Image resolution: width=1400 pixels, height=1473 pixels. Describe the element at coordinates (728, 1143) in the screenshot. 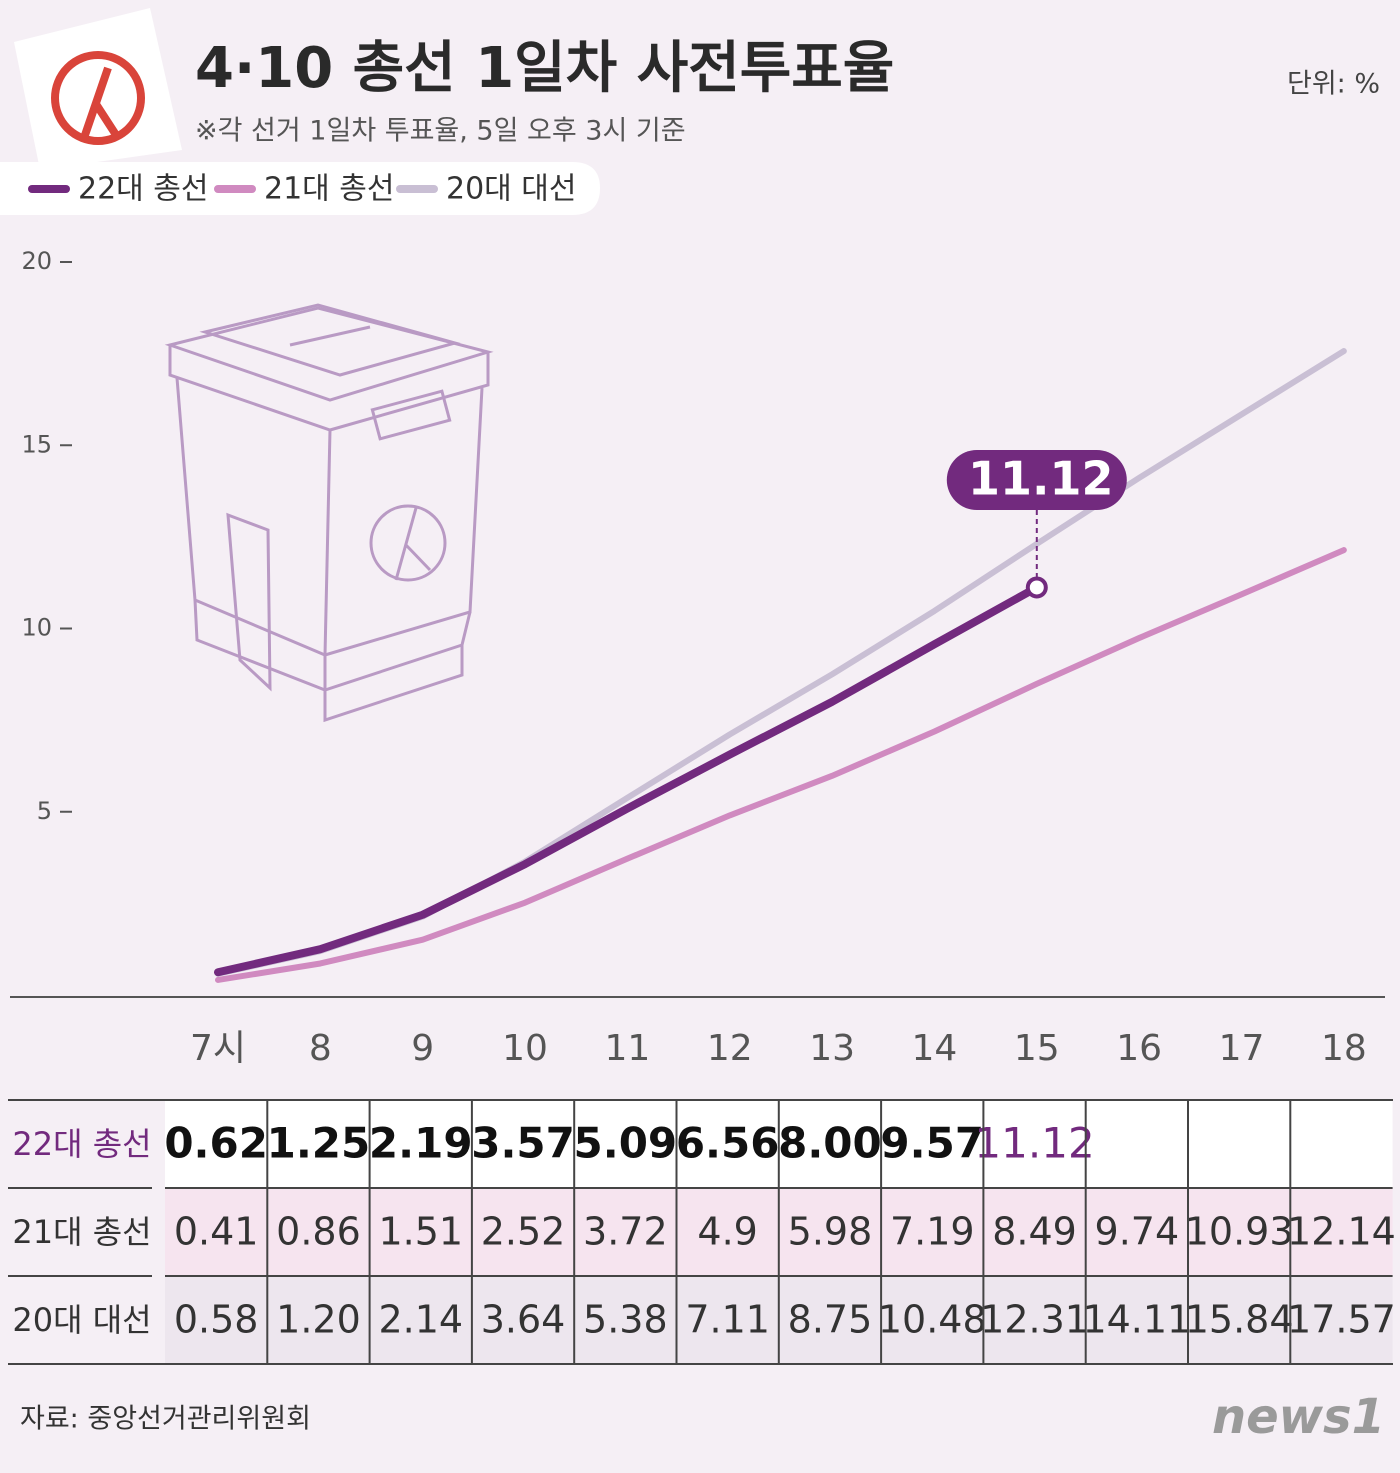

I see `table-cell: 6.56` at that location.